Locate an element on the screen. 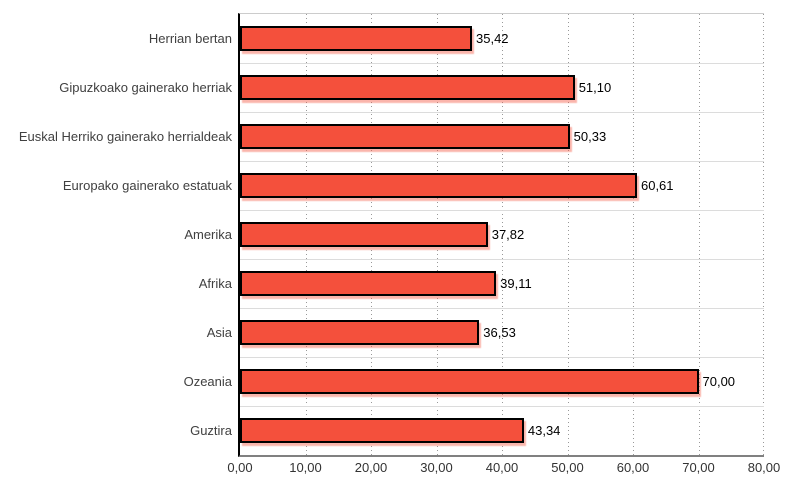 Image resolution: width=800 pixels, height=500 pixels. x-axis-tick-label: 40,00 is located at coordinates (502, 467).